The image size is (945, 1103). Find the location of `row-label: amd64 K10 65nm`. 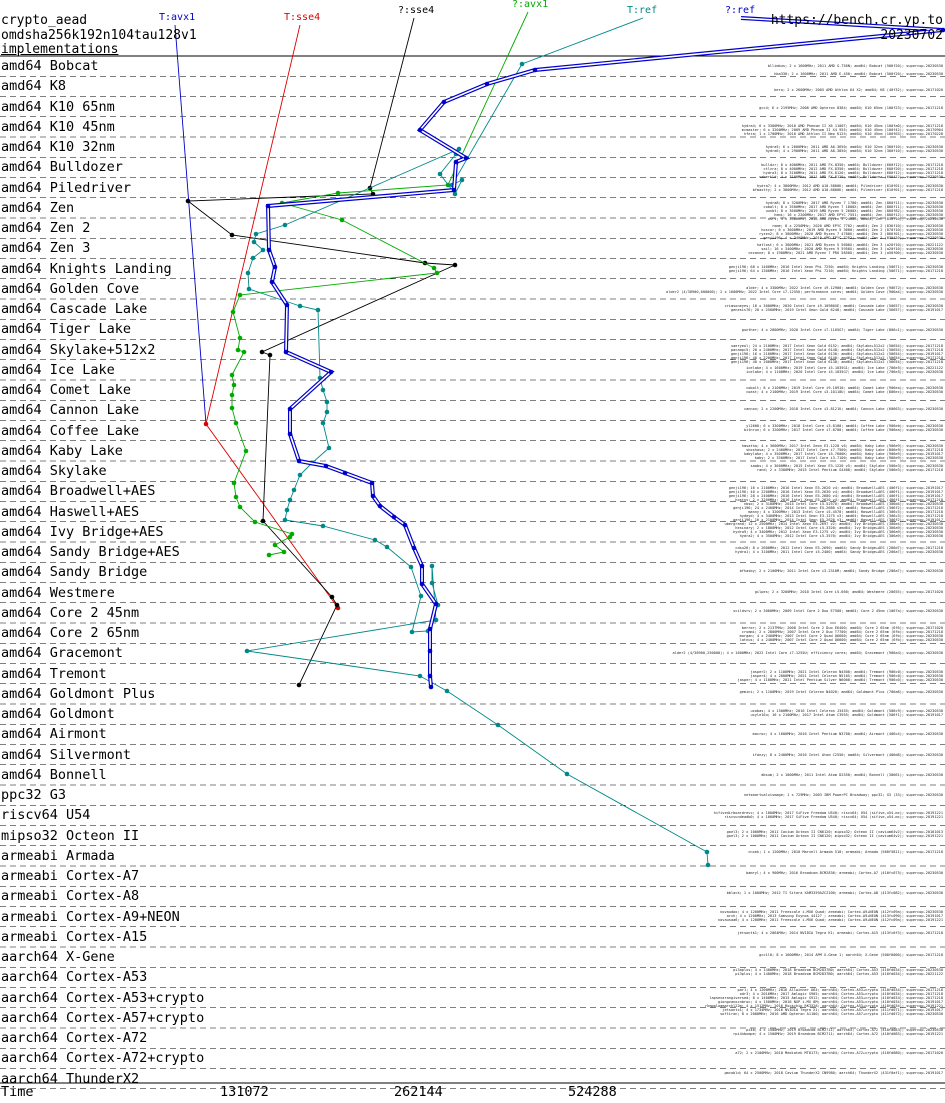

row-label: amd64 K10 65nm is located at coordinates (58, 106).